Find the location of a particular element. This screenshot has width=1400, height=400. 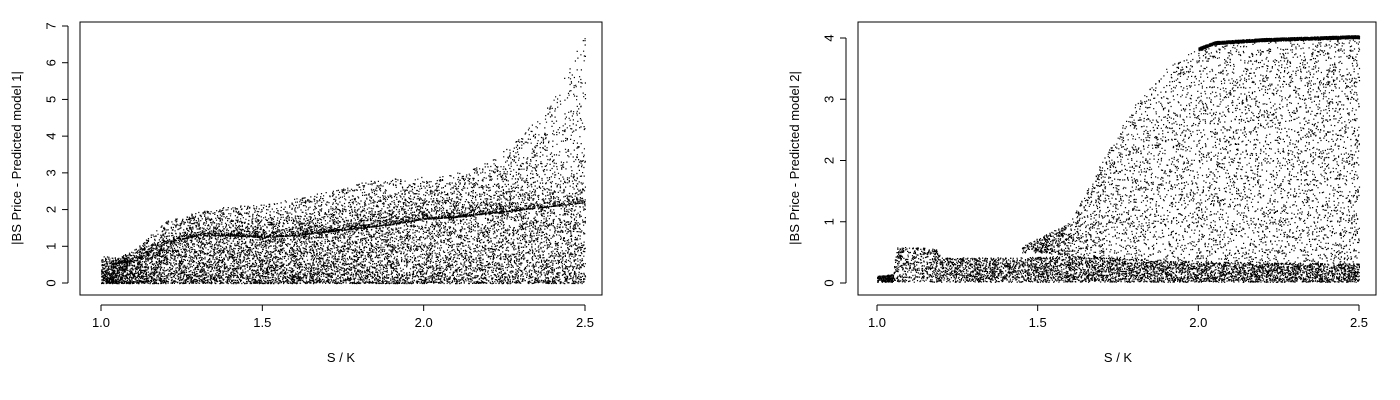

y-axis: 0 1 2 3 4 is located at coordinates (834, 160).